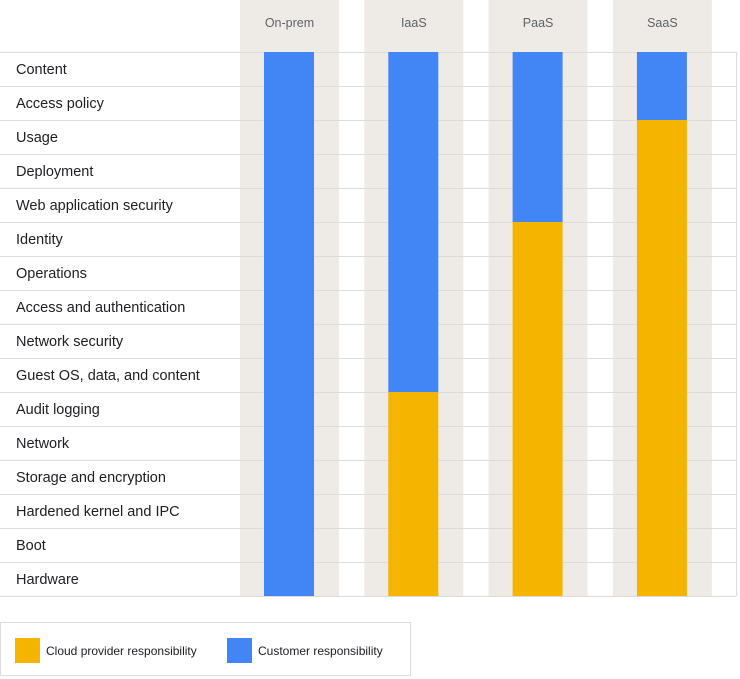  I want to click on column-label-paas: PaaS, so click(538, 23).